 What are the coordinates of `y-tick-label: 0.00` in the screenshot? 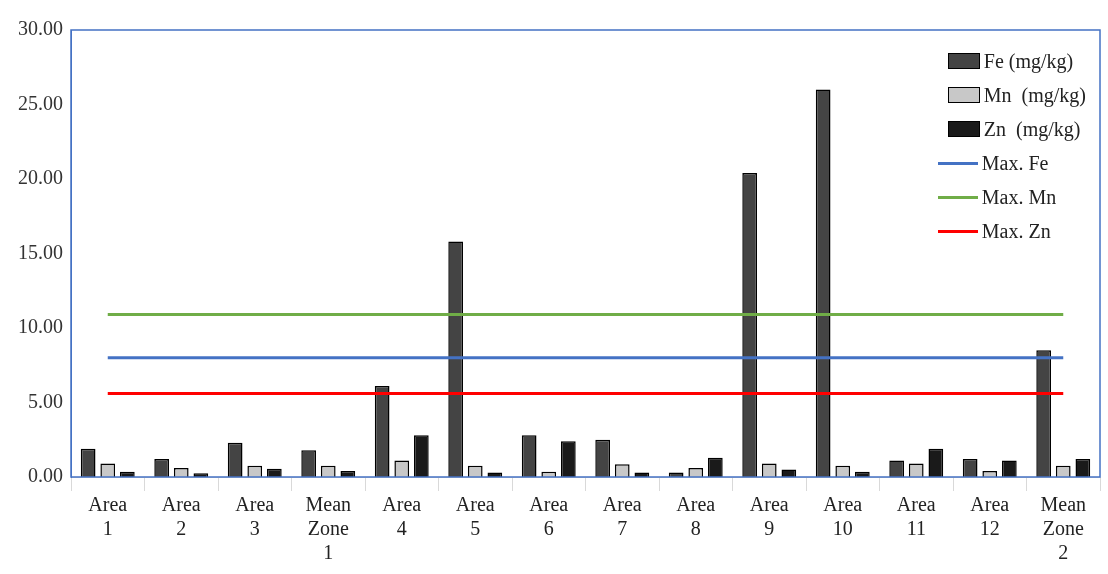 It's located at (45, 475).